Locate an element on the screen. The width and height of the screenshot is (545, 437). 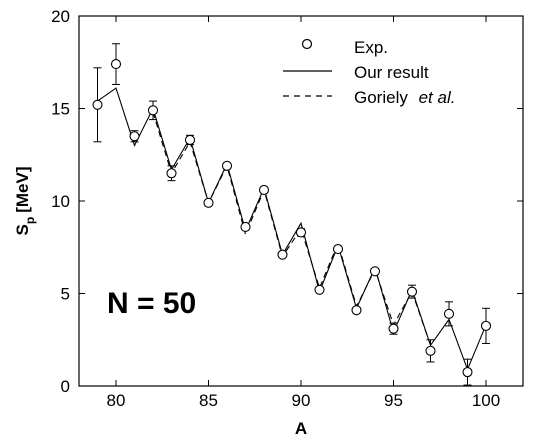
x-tick-label: 90 is located at coordinates (301, 400).